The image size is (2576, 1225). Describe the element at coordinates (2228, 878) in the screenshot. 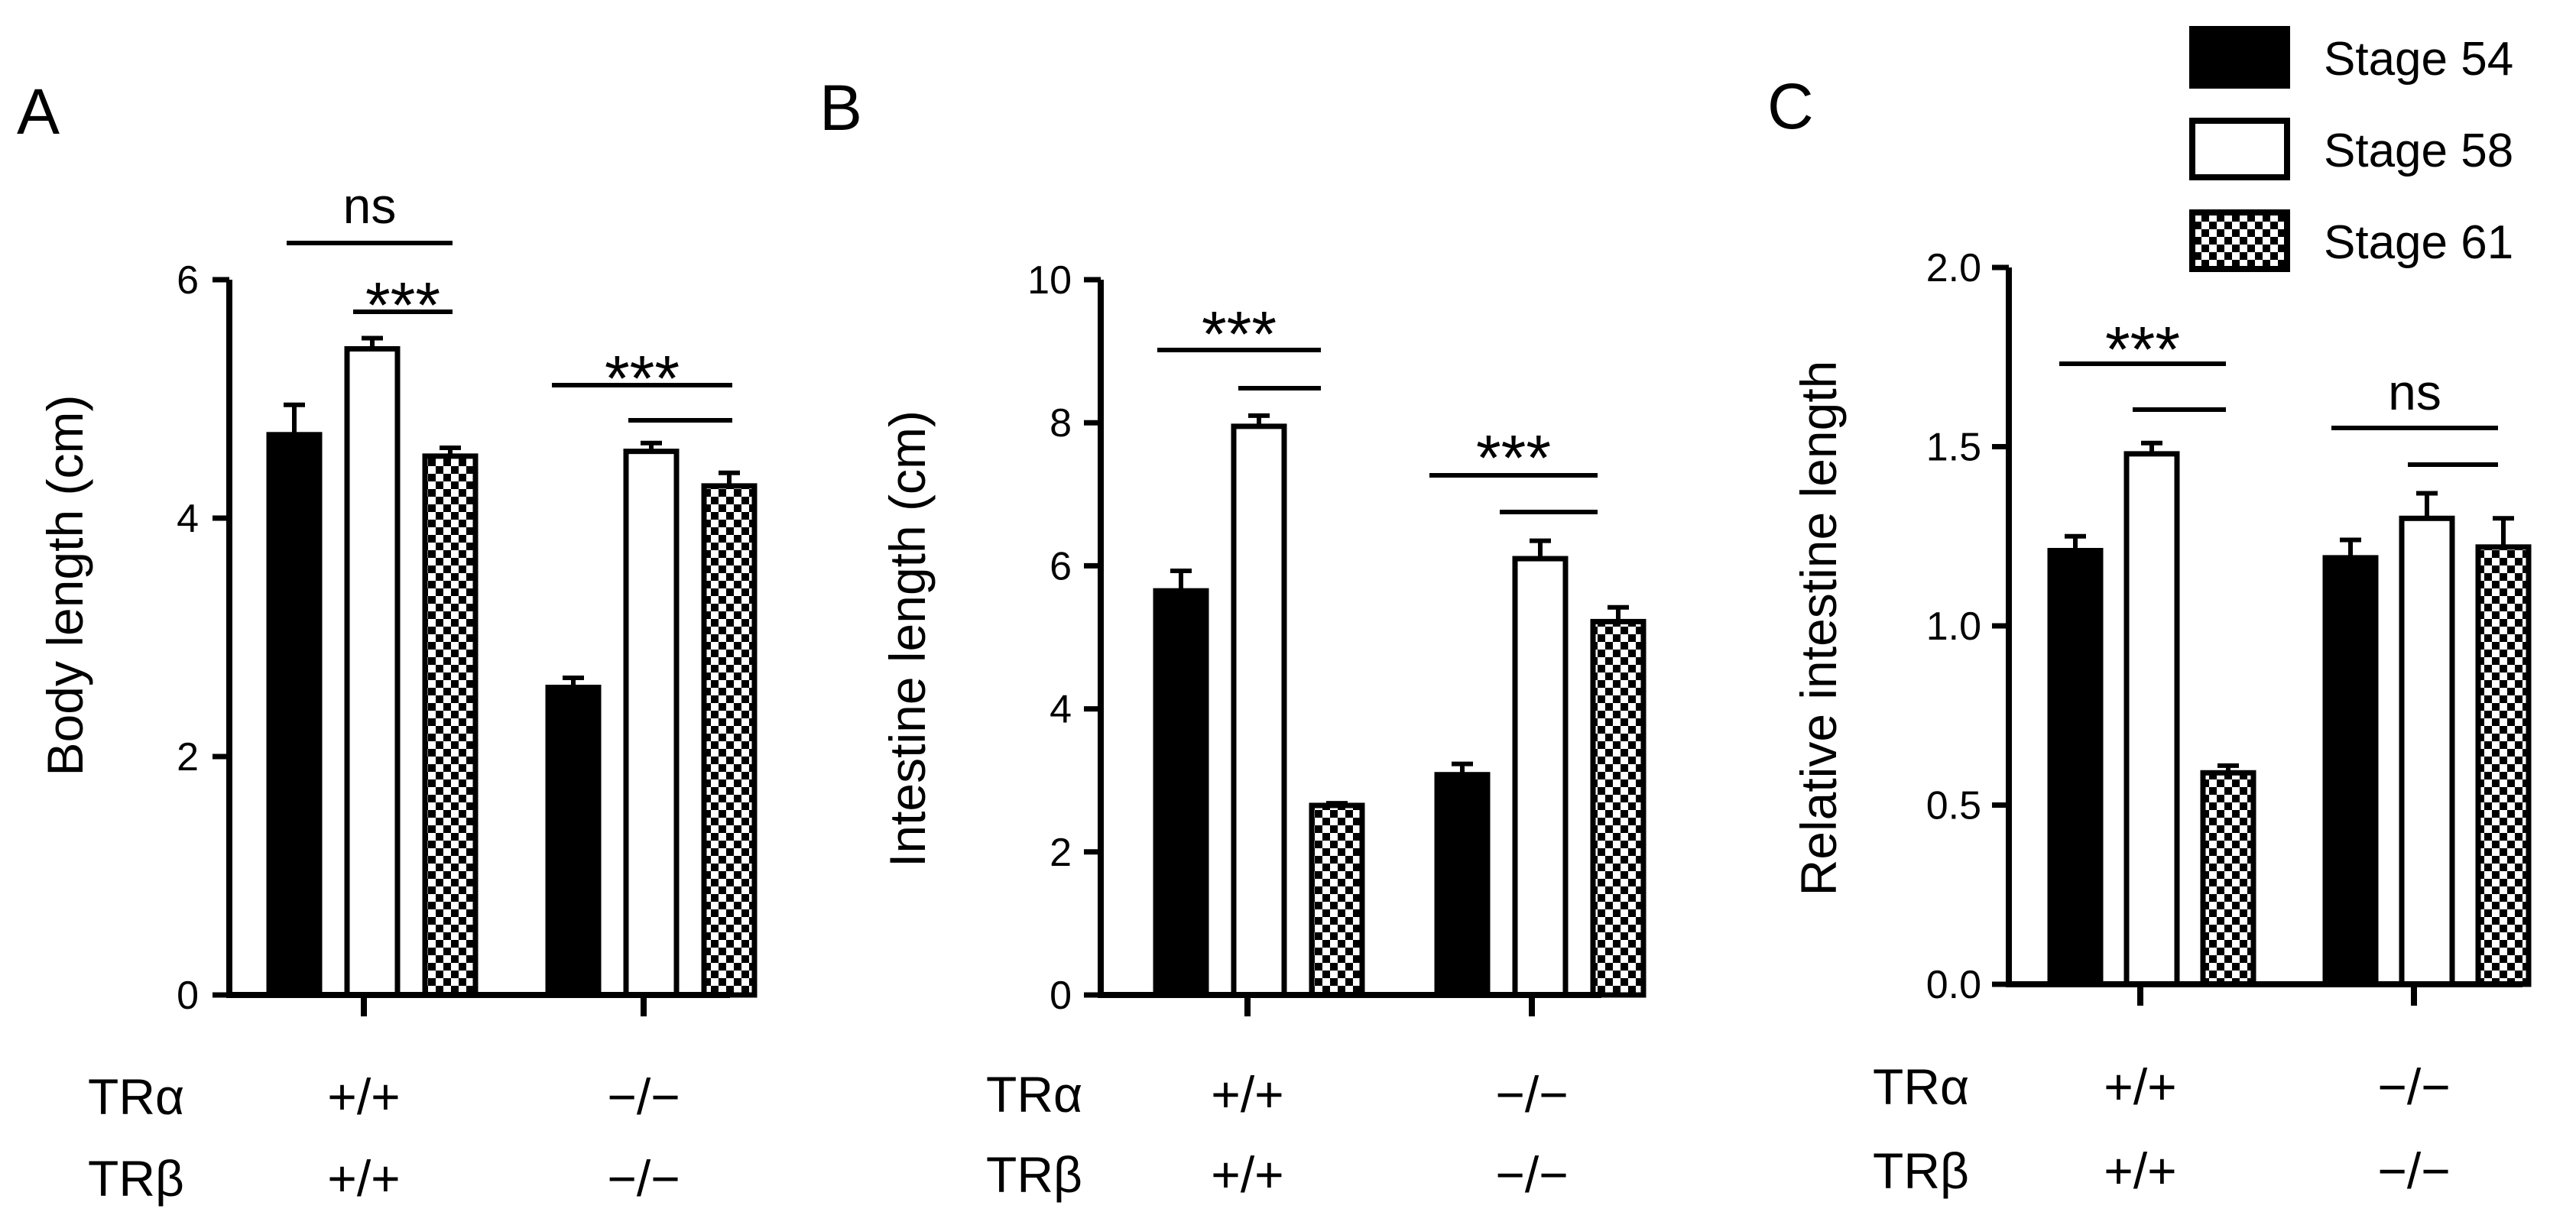

I see `bar-c-s2-g0` at that location.